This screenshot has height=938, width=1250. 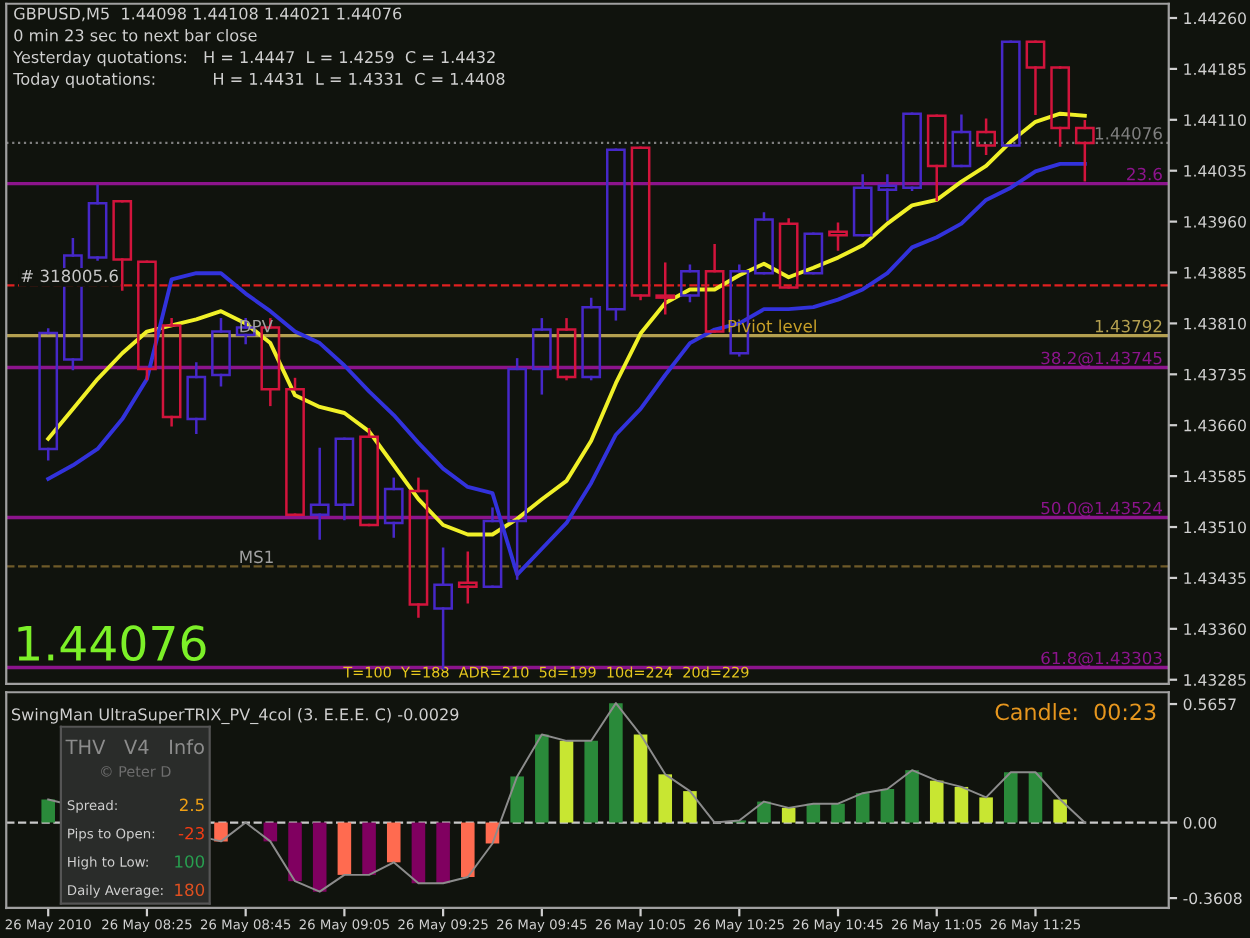 I want to click on annotation: 23.6, so click(x=1144, y=174).